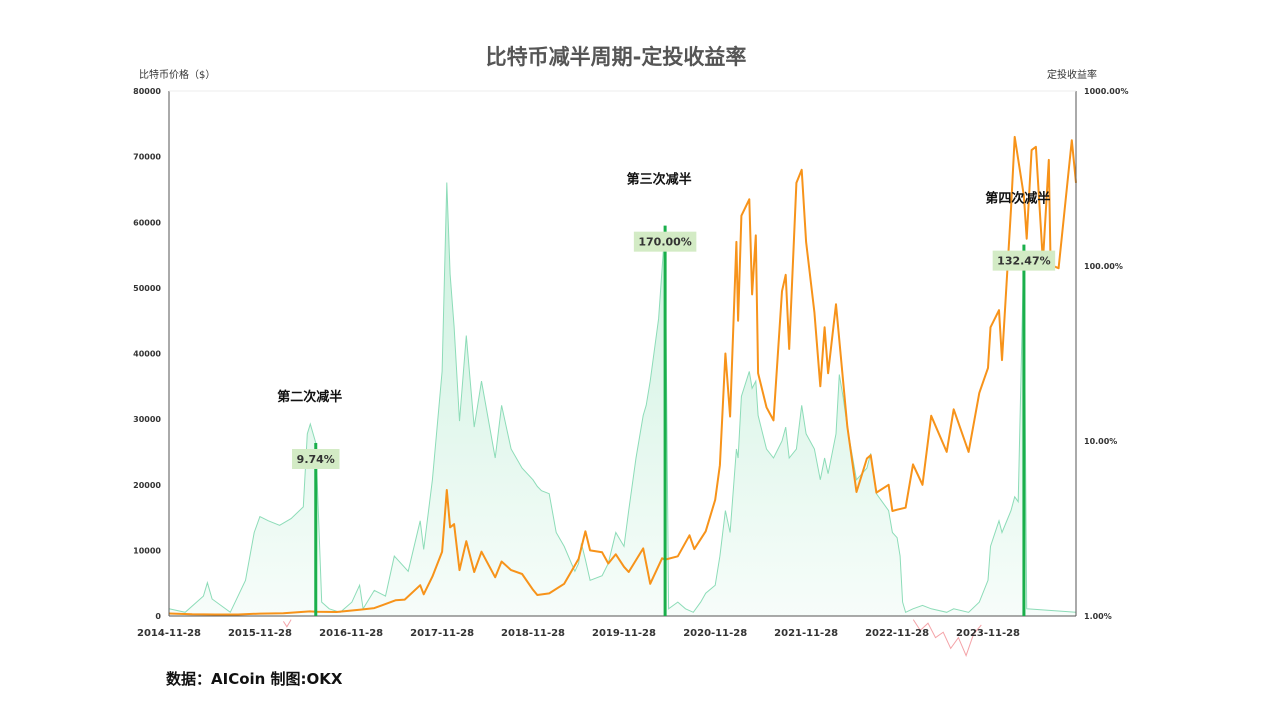  I want to click on x-tick-label: 2023-11-28, so click(988, 633).